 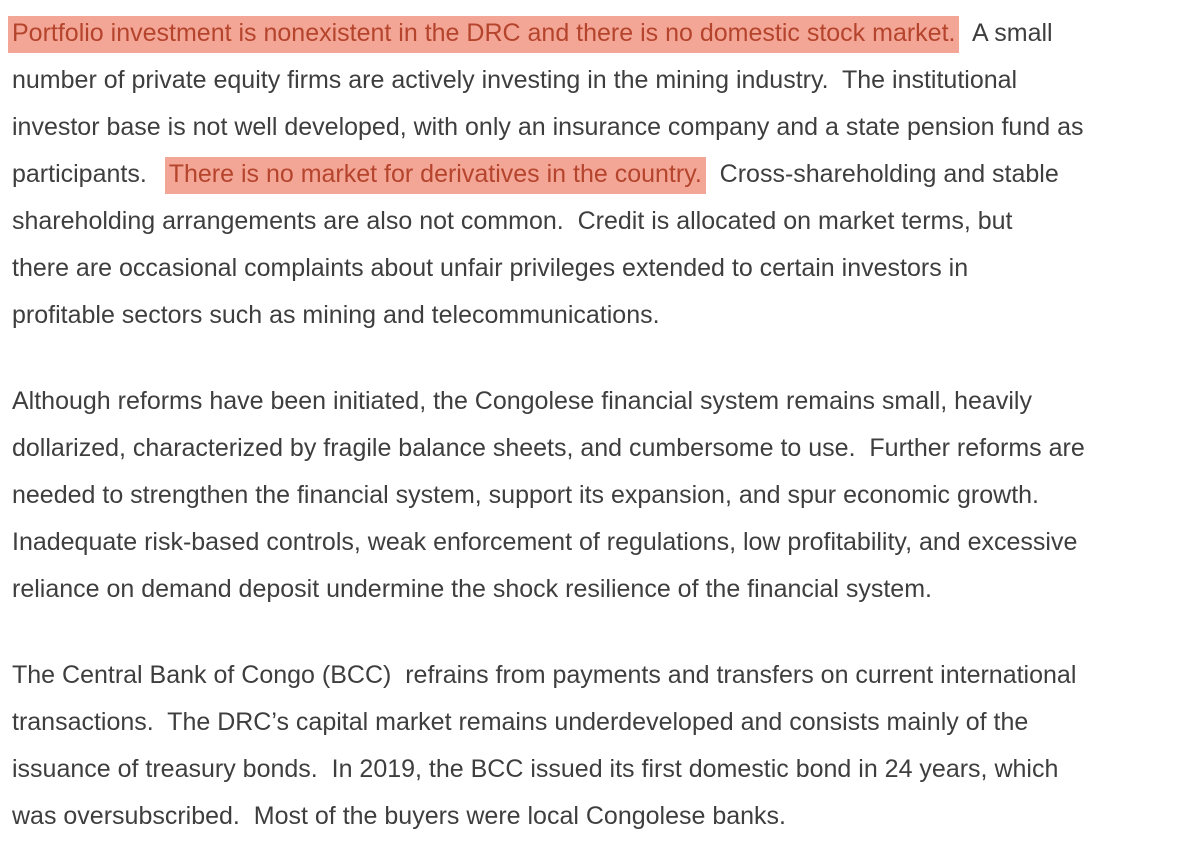 I want to click on text-fragment: Cross-shareholding and stable, so click(x=882, y=174).